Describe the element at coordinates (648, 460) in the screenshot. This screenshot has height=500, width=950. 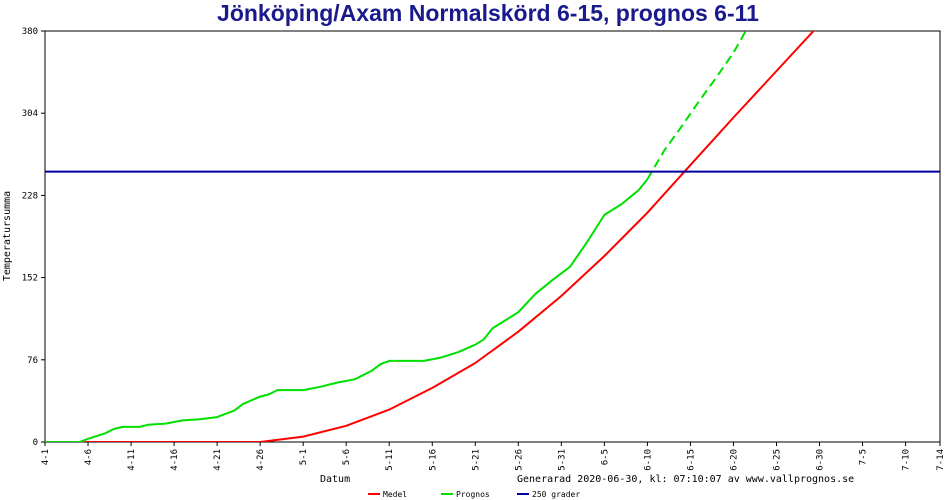
I see `x-tick-label: 6-10` at that location.